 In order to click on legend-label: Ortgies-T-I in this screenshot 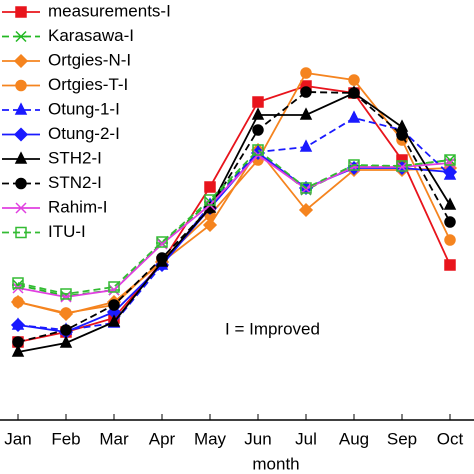, I will do `click(88, 84)`.